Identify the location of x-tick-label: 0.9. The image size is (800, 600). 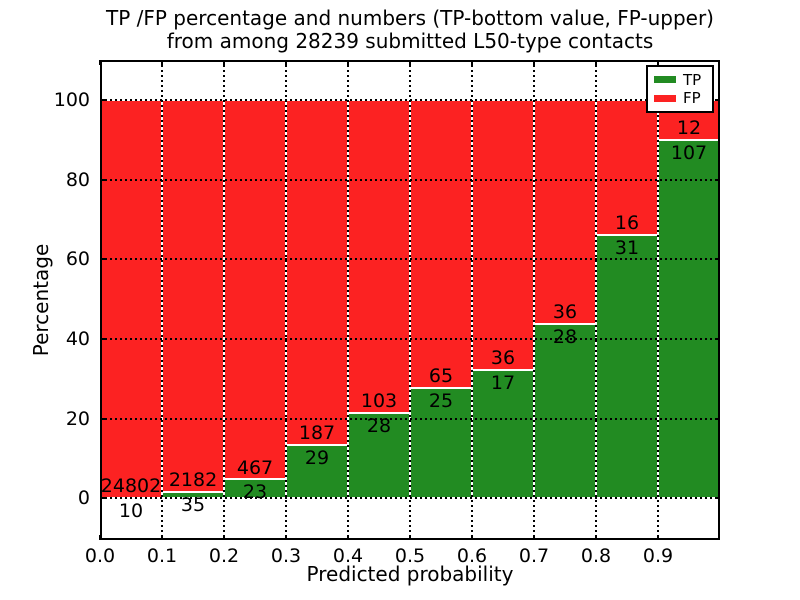
(658, 556).